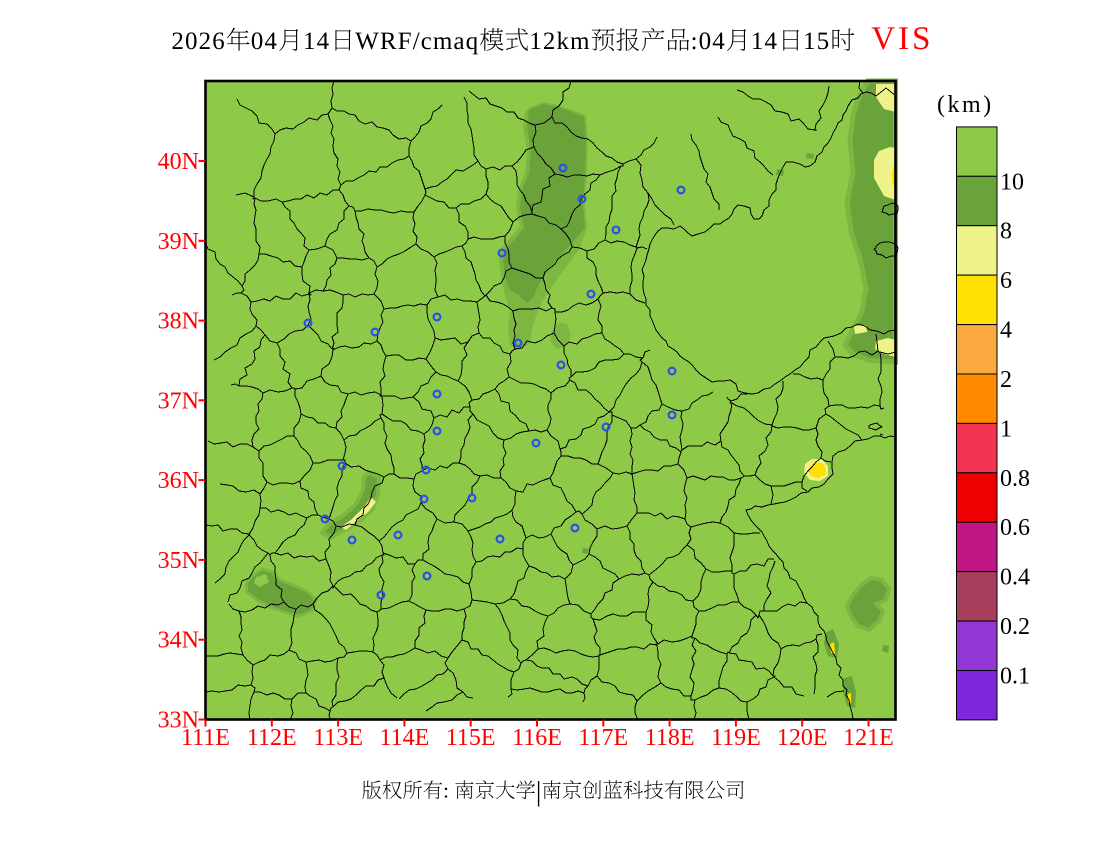 Image resolution: width=1100 pixels, height=850 pixels. Describe the element at coordinates (205, 738) in the screenshot. I see `svg-text: 111E` at that location.